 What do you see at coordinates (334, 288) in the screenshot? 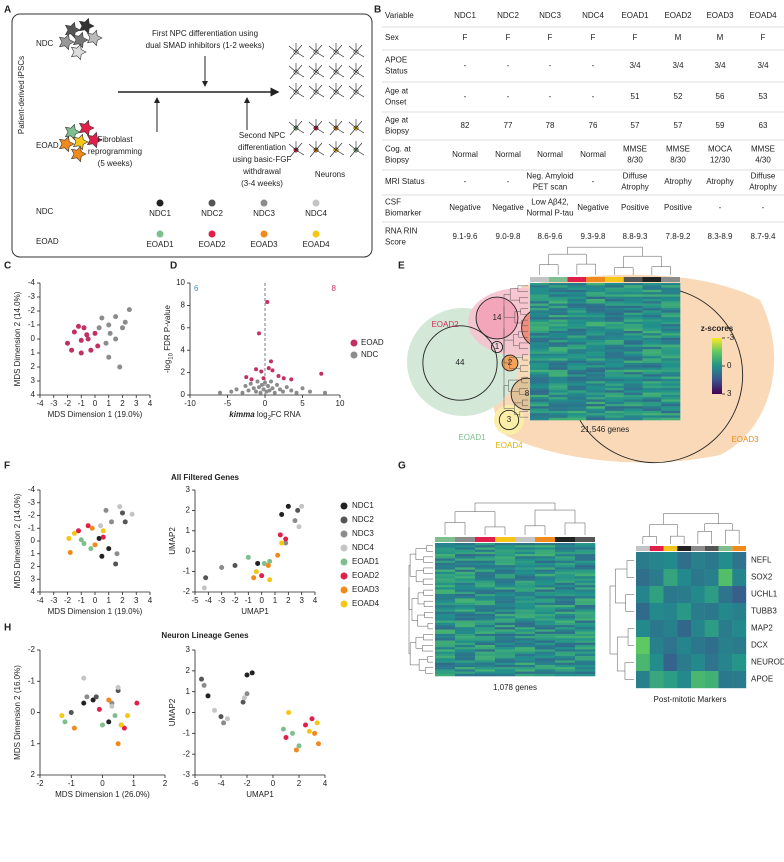
I see `count-label: 8` at bounding box center [334, 288].